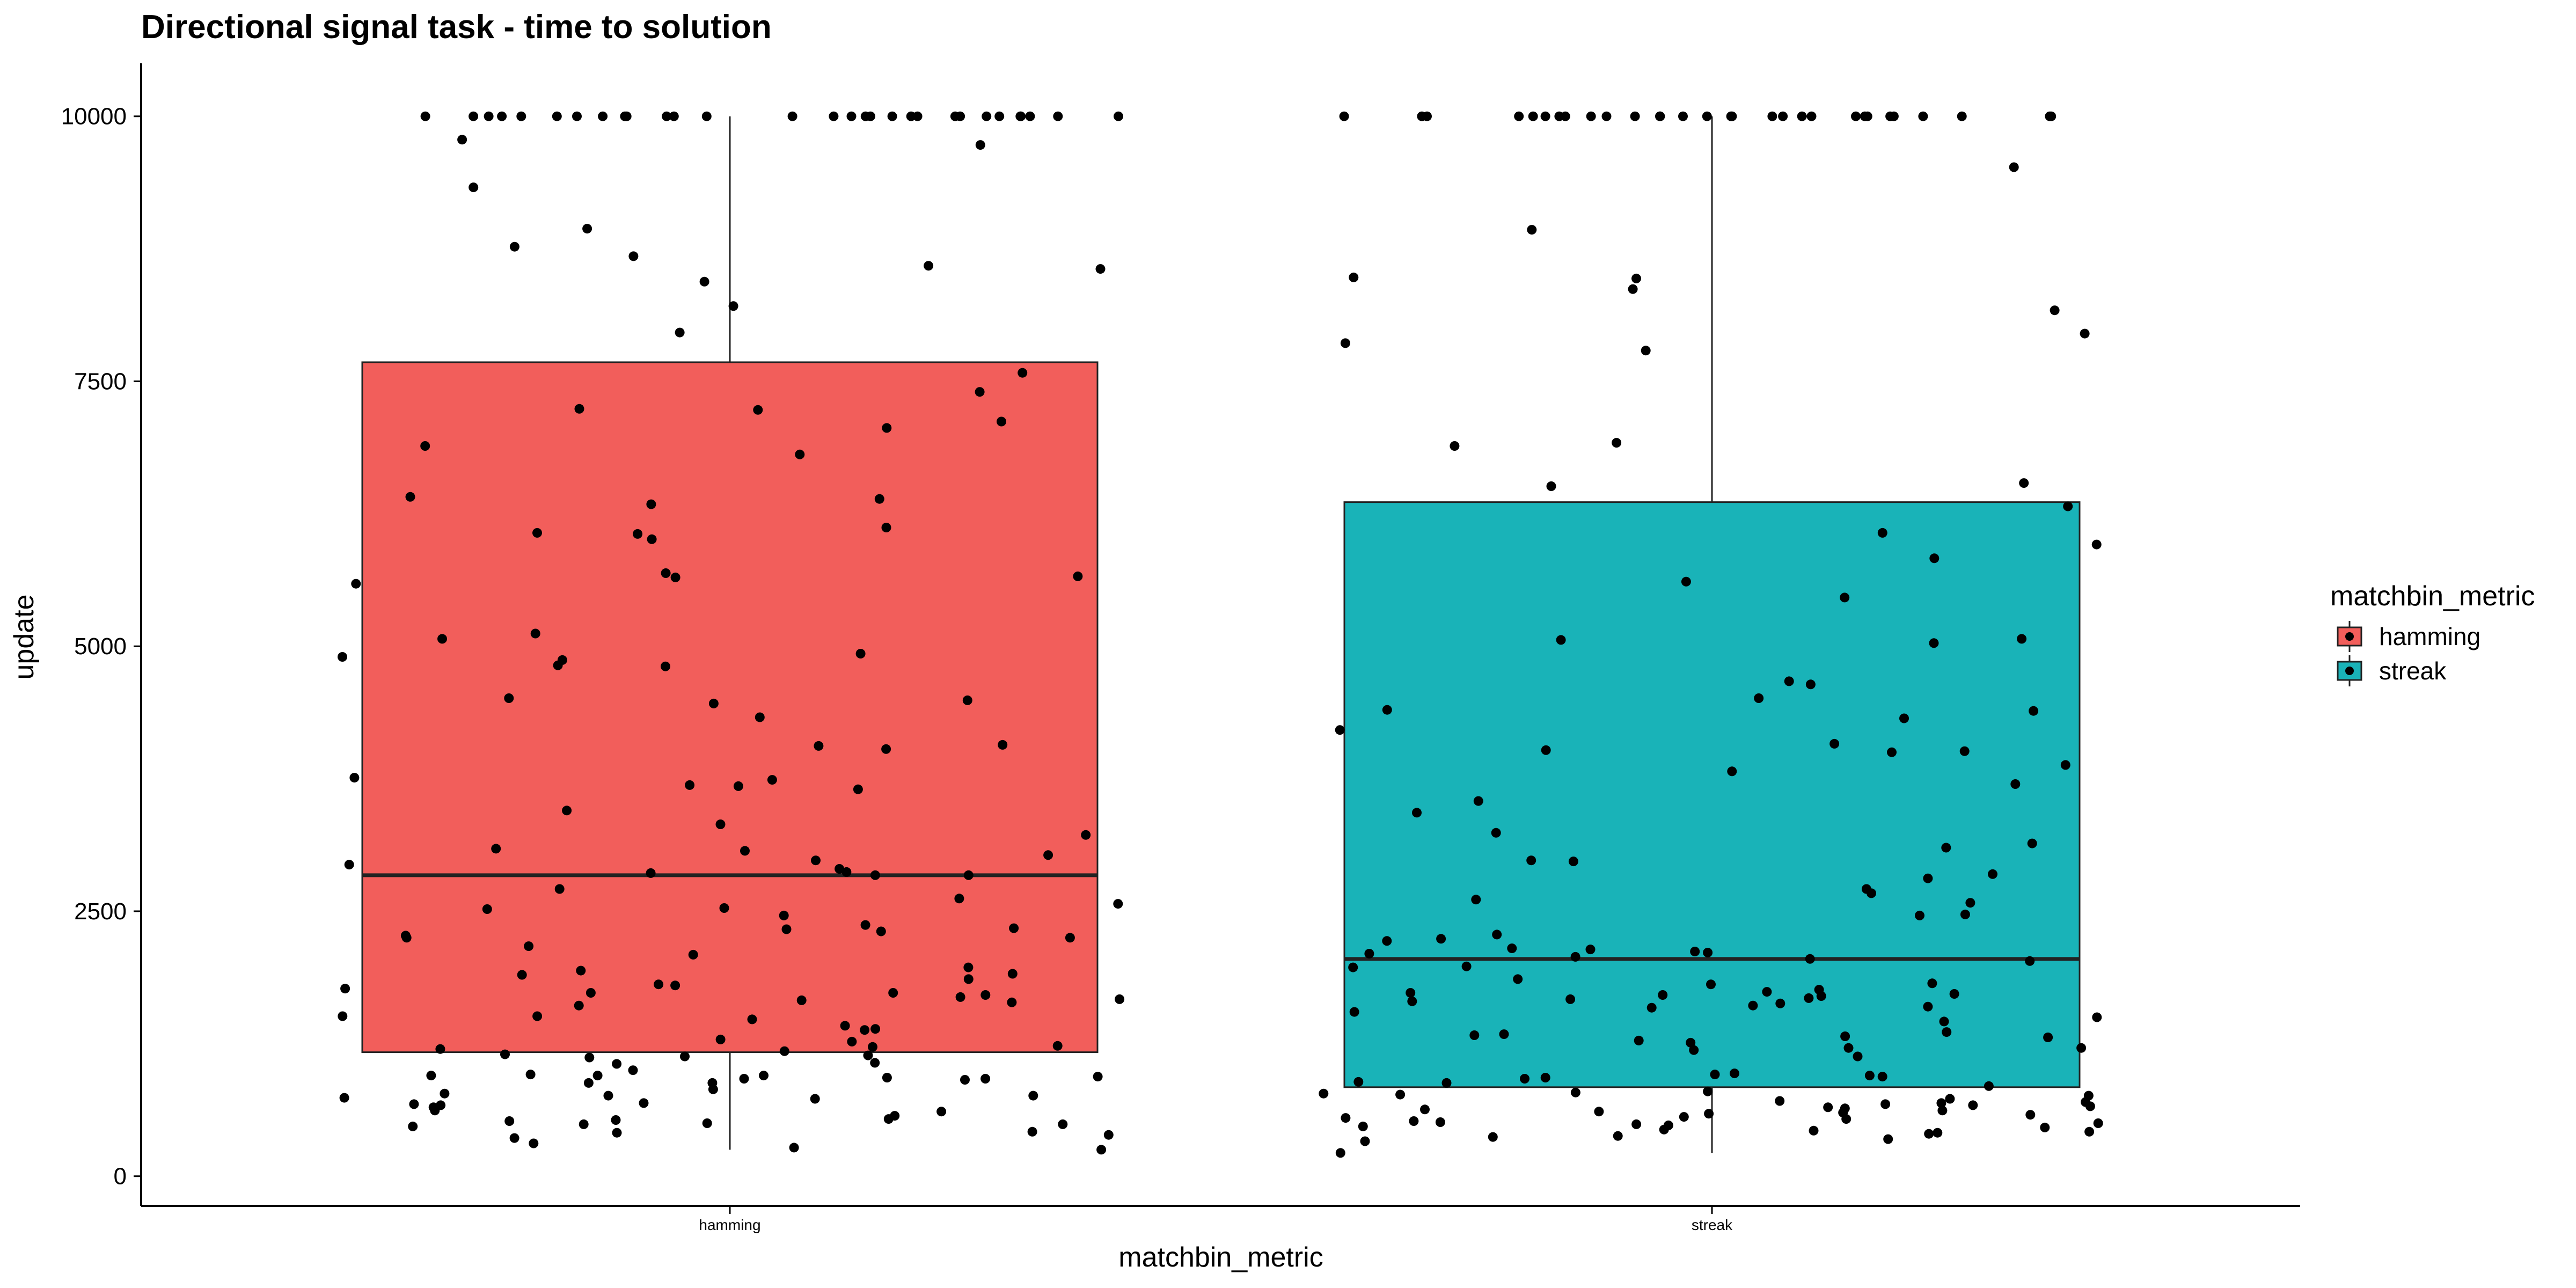  I want to click on box-body, so click(1712, 794).